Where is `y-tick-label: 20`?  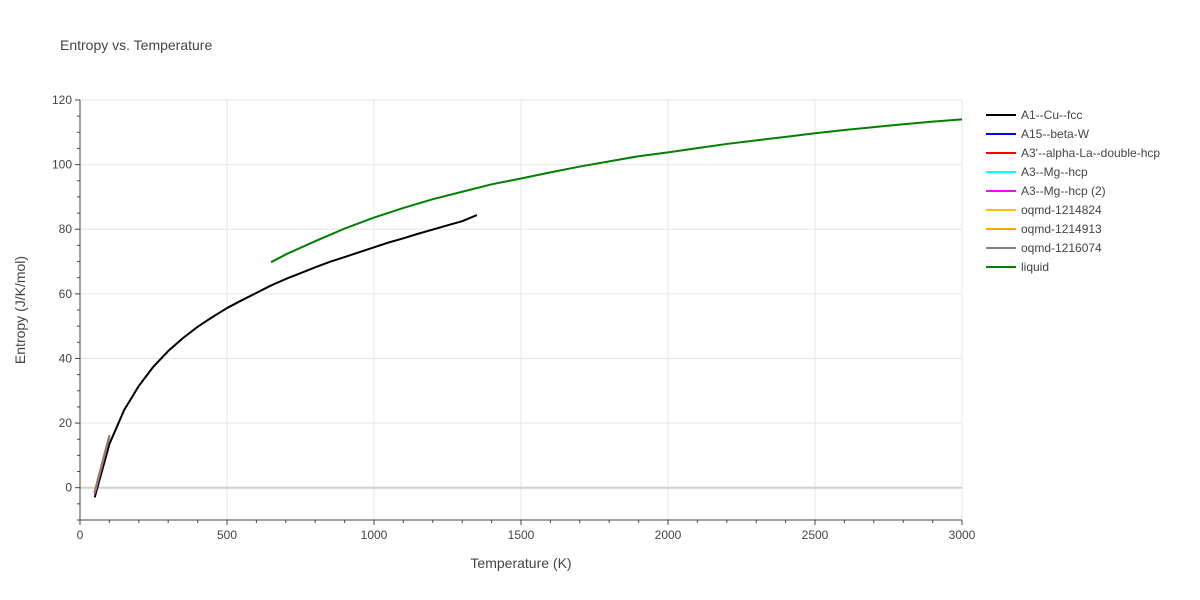
y-tick-label: 20 is located at coordinates (66, 423).